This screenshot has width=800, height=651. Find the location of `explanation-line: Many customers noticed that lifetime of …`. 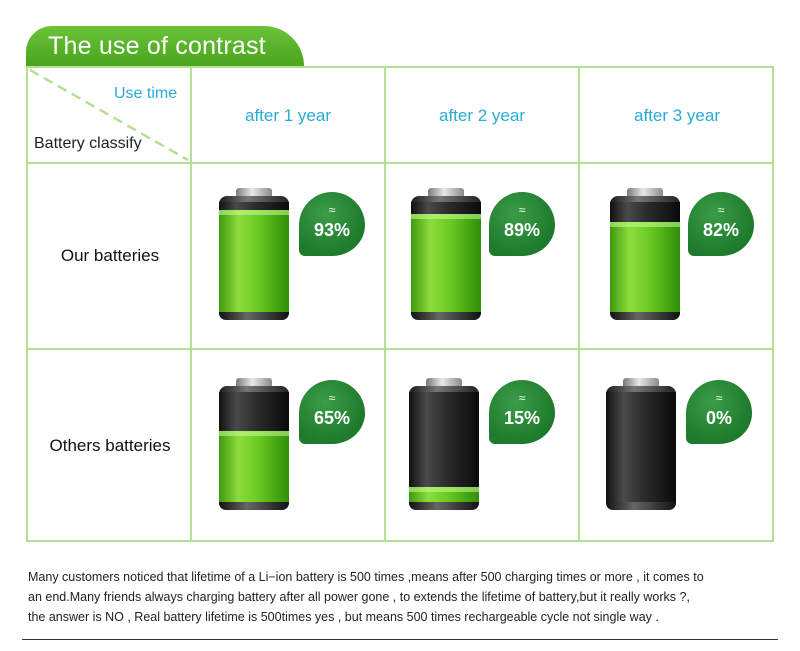

explanation-line: Many customers noticed that lifetime of … is located at coordinates (366, 577).